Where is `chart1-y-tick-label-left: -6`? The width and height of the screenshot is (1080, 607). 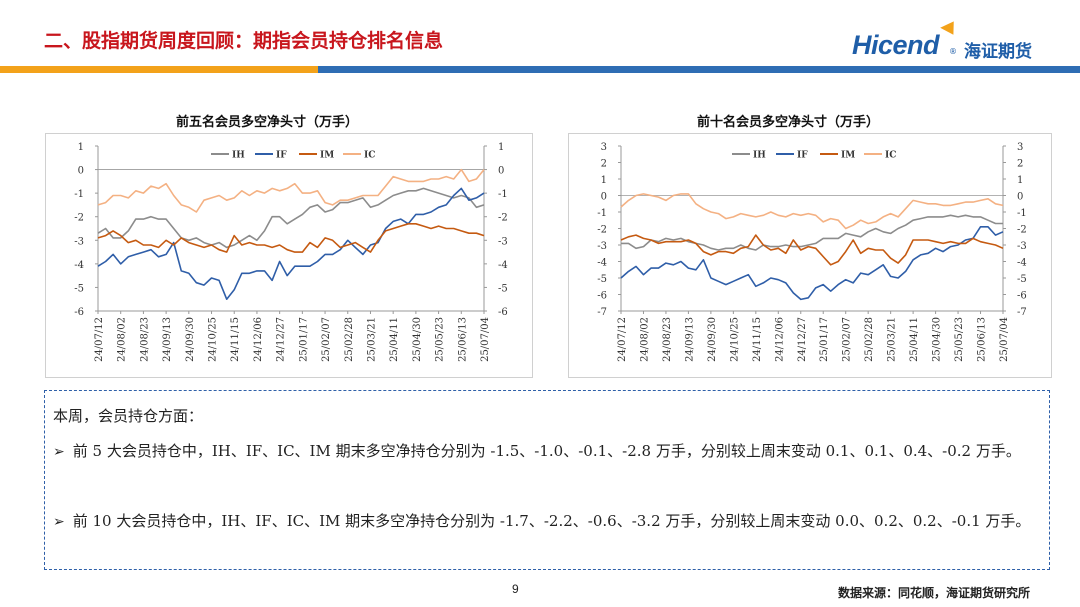
chart1-y-tick-label-left: -6 is located at coordinates (79, 312).